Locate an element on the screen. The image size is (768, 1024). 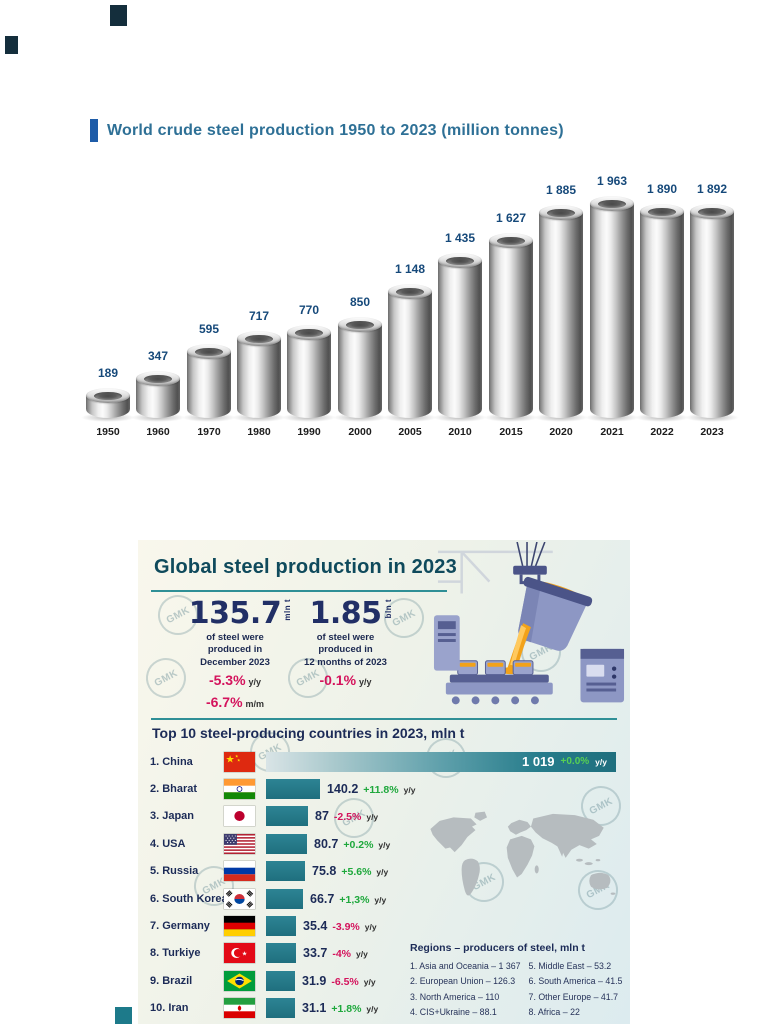
bar-year-label: 1990 is located at coordinates (309, 432).